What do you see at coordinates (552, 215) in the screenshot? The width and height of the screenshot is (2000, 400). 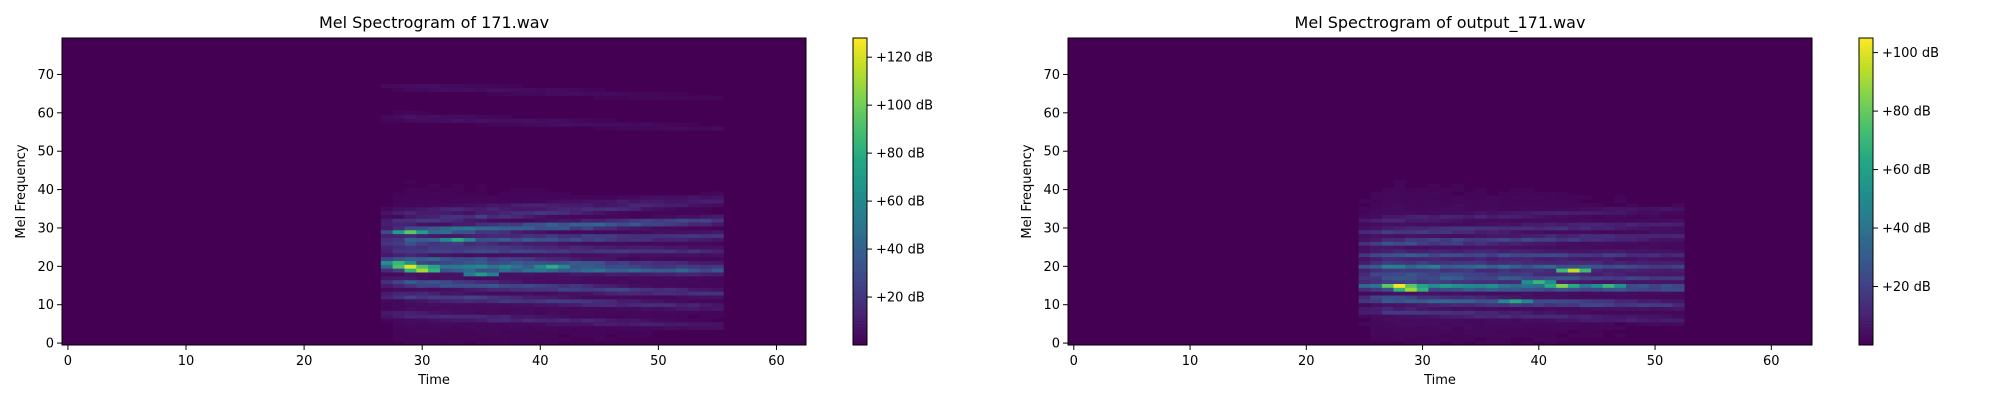 I see `heatmap-cells` at bounding box center [552, 215].